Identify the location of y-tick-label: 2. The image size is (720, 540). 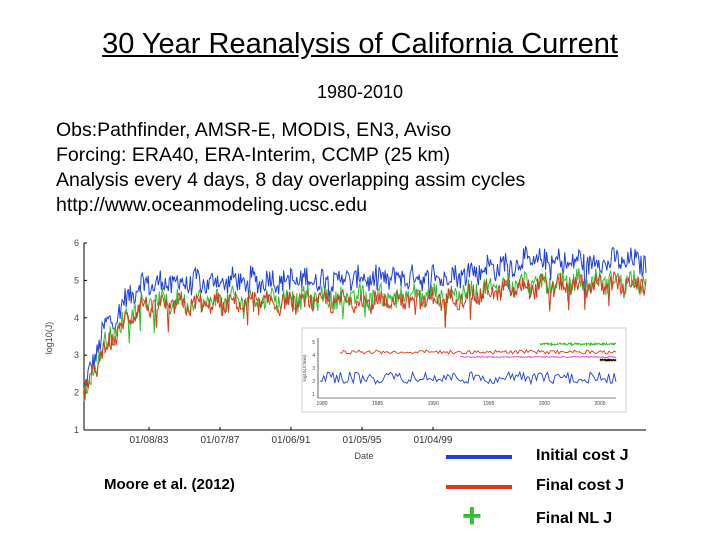
(76, 393).